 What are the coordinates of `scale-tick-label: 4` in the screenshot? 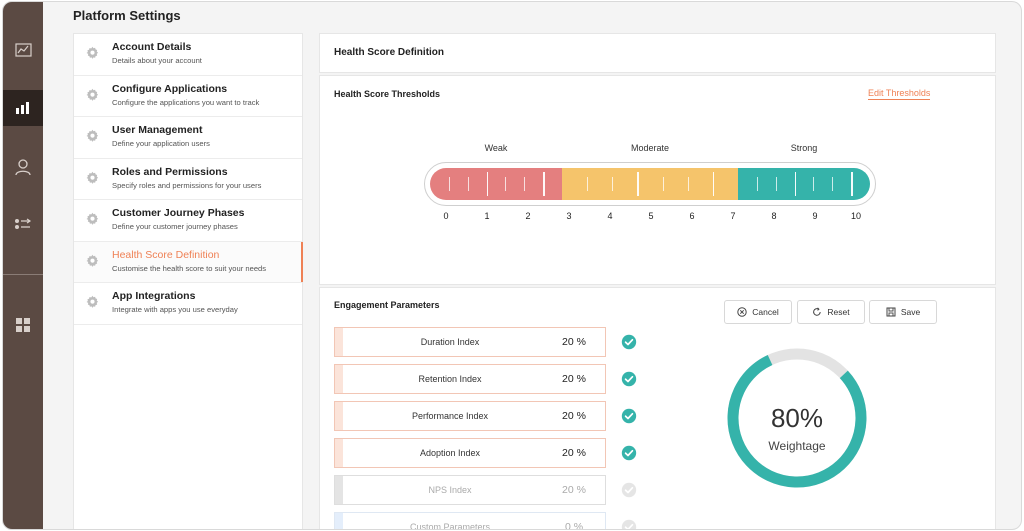 It's located at (610, 216).